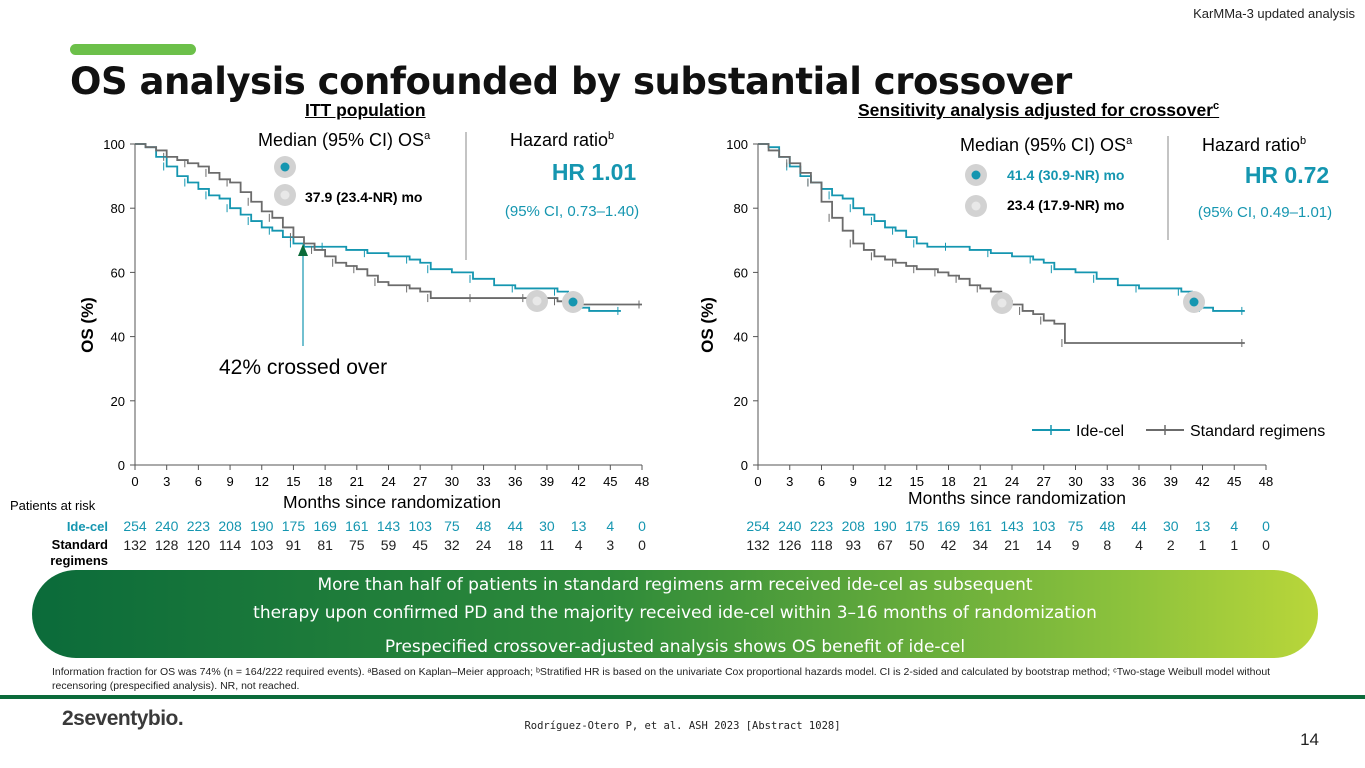 The height and width of the screenshot is (768, 1365). I want to click on left-xtick-label: 30, so click(452, 481).